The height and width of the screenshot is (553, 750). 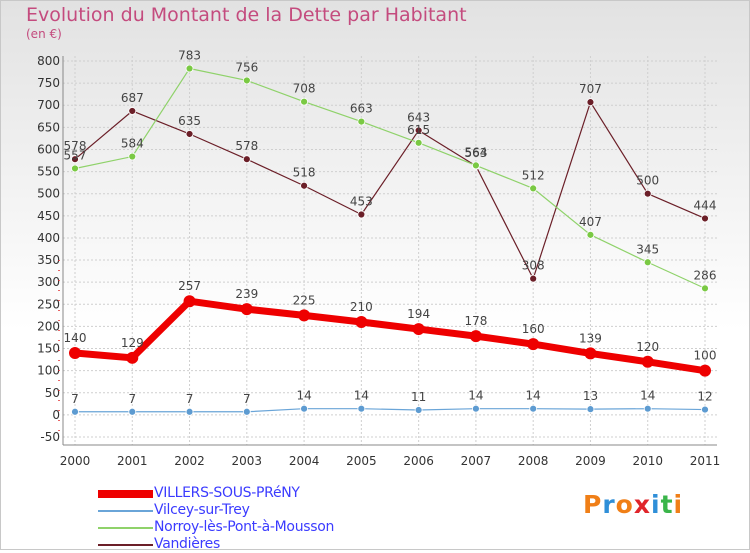 What do you see at coordinates (705, 461) in the screenshot?
I see `x-tick-label: 2011` at bounding box center [705, 461].